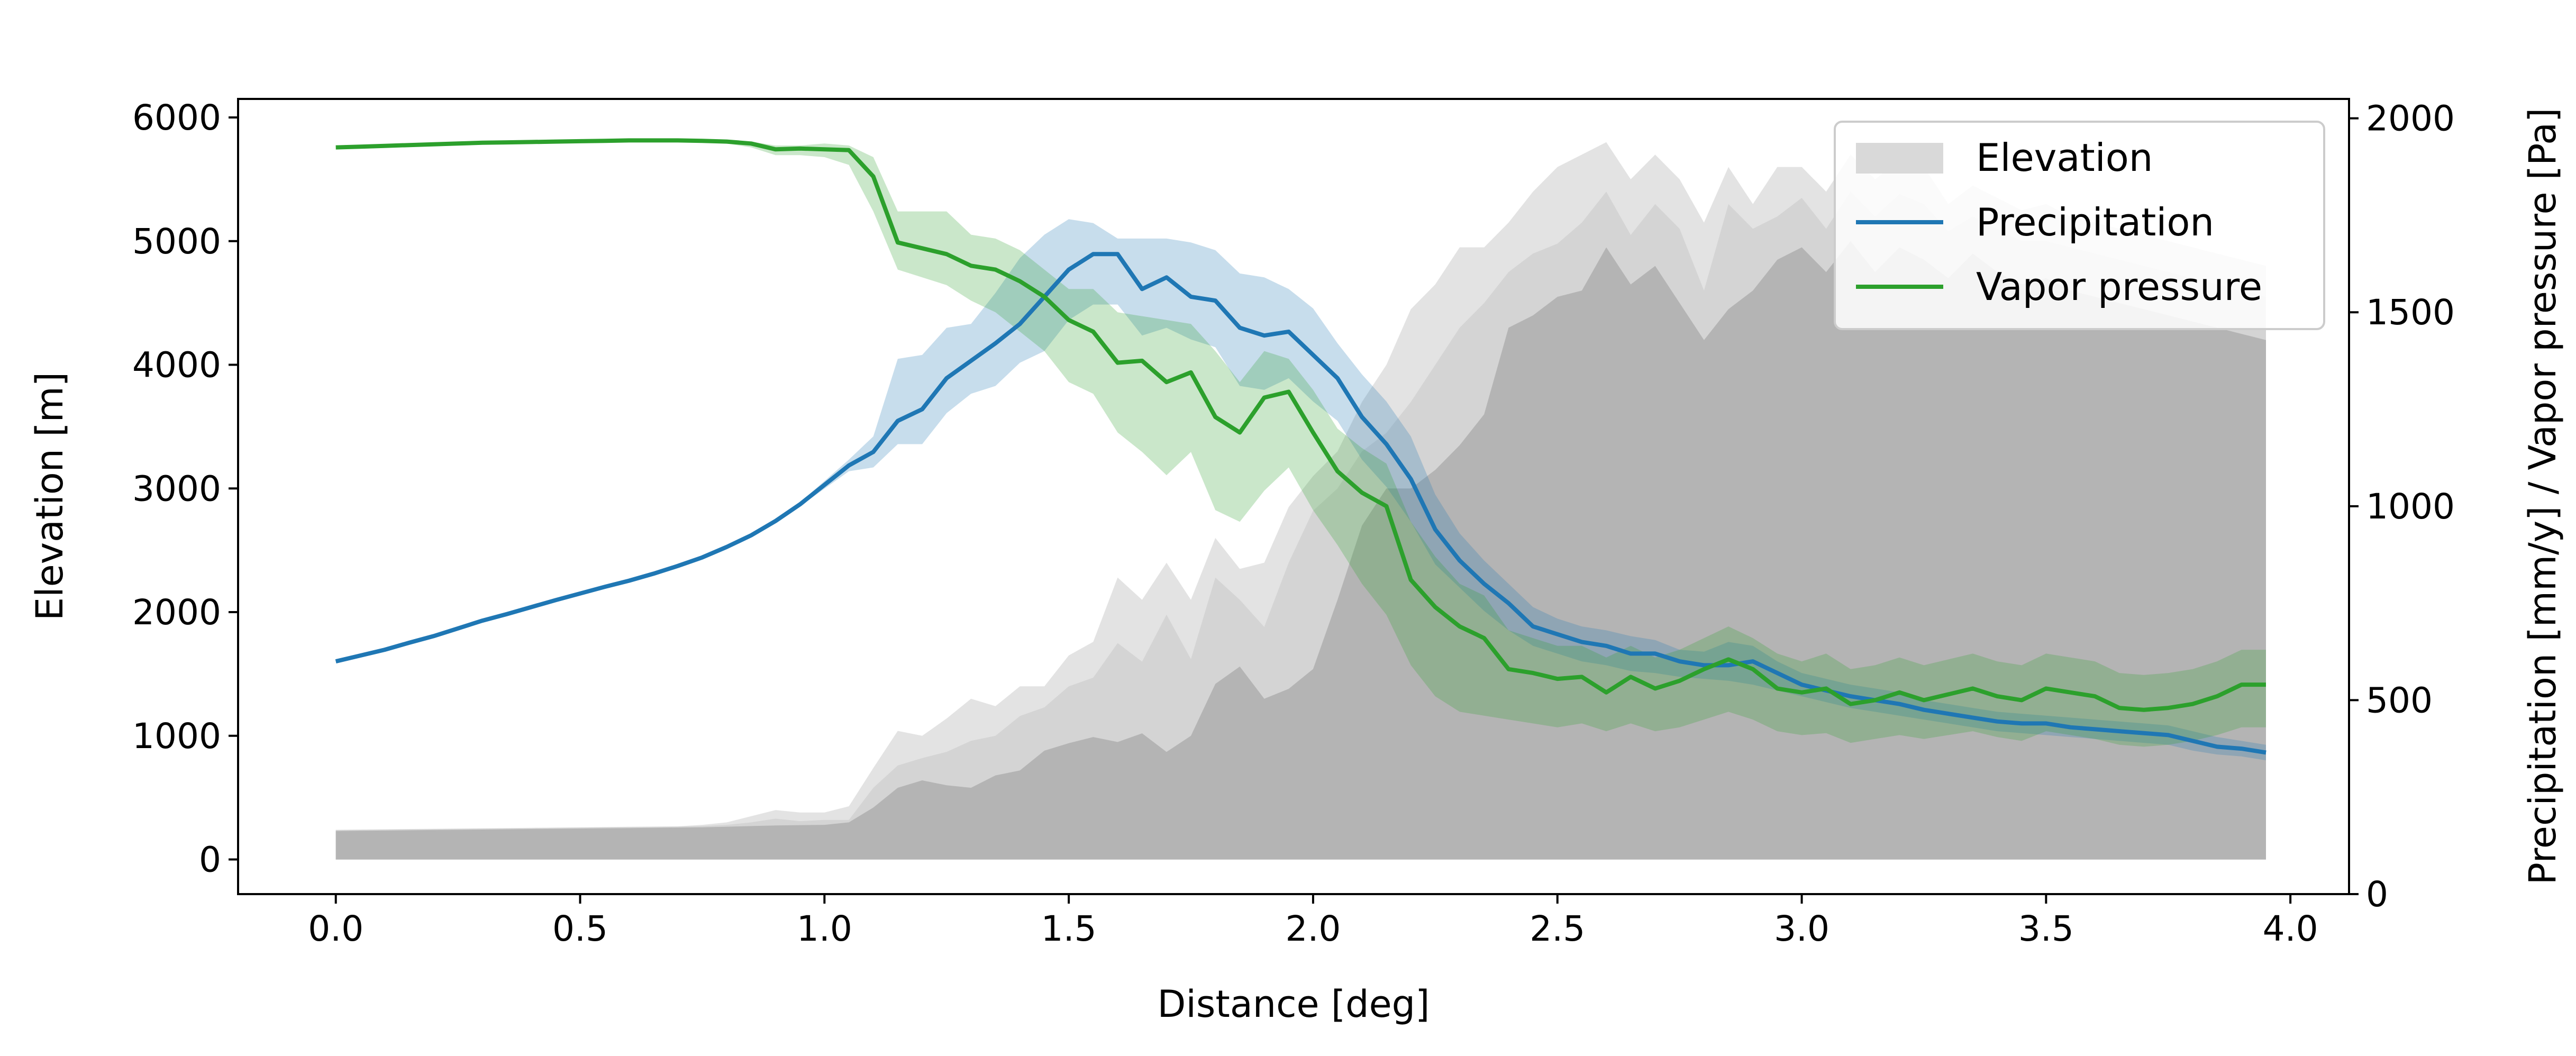  I want to click on x-tick-label: 3.5, so click(2046, 928).